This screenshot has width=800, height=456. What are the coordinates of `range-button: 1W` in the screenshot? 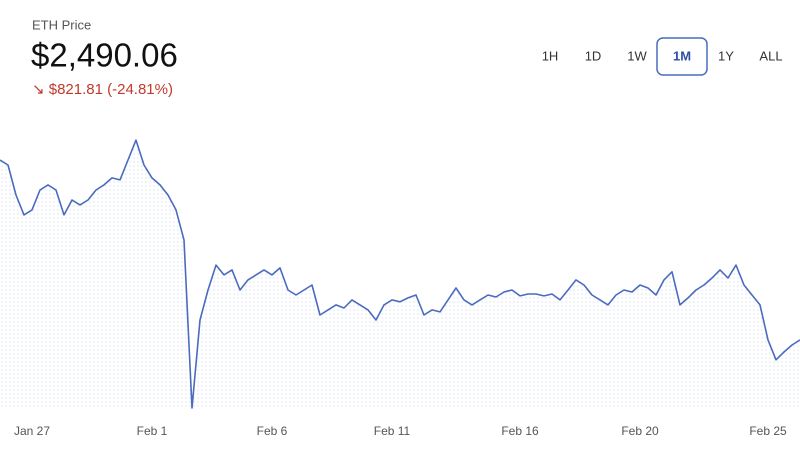 It's located at (637, 55).